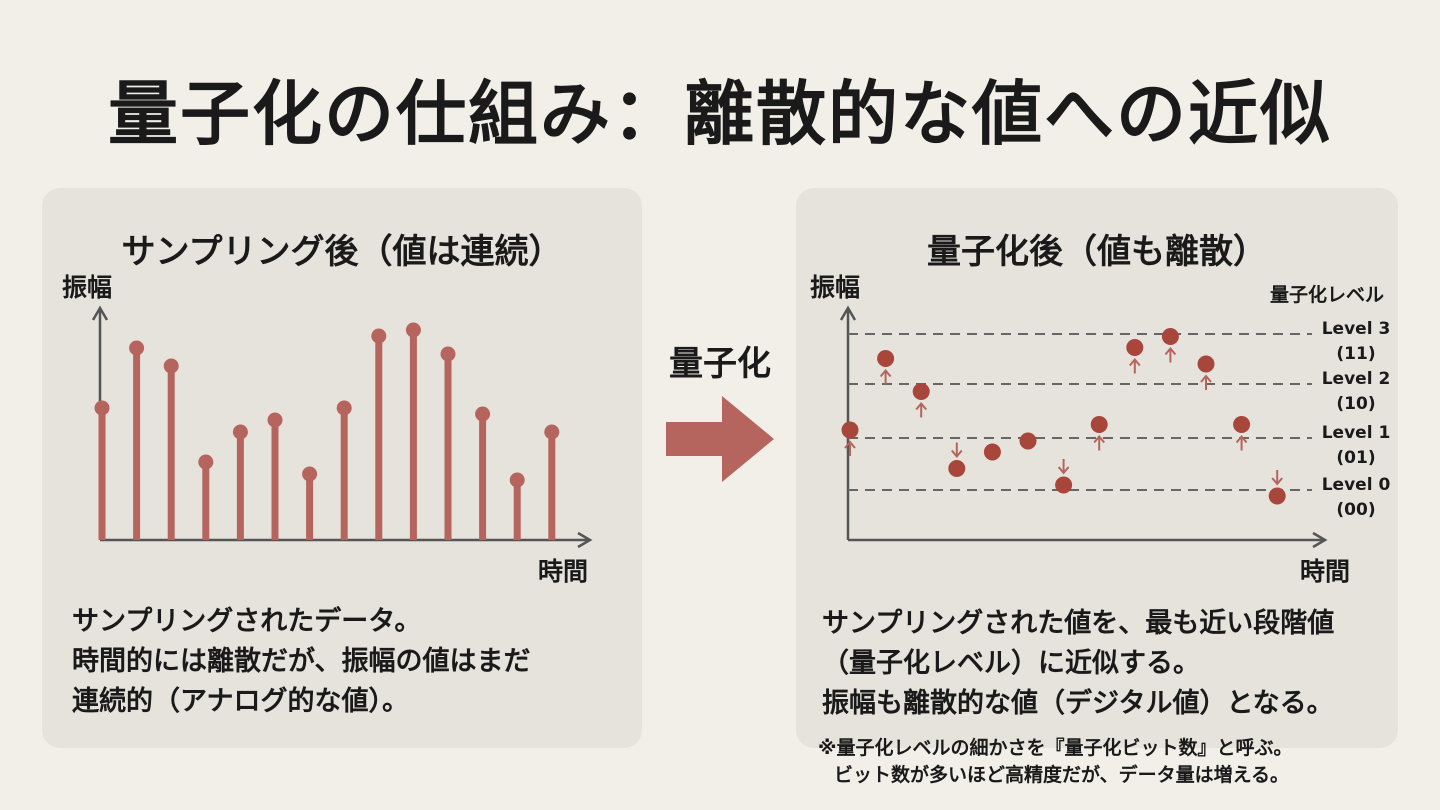 This screenshot has height=810, width=1440. What do you see at coordinates (585, 540) in the screenshot?
I see `sampled-x-axis-arrowhead` at bounding box center [585, 540].